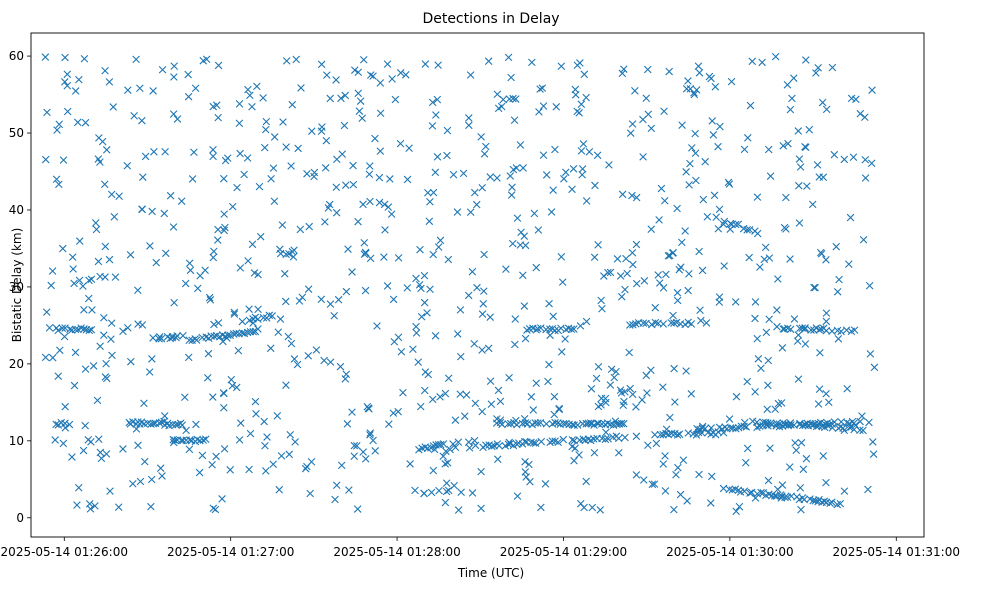 Image resolution: width=987 pixels, height=590 pixels. What do you see at coordinates (16, 287) in the screenshot?
I see `y-tick-label: 30` at bounding box center [16, 287].